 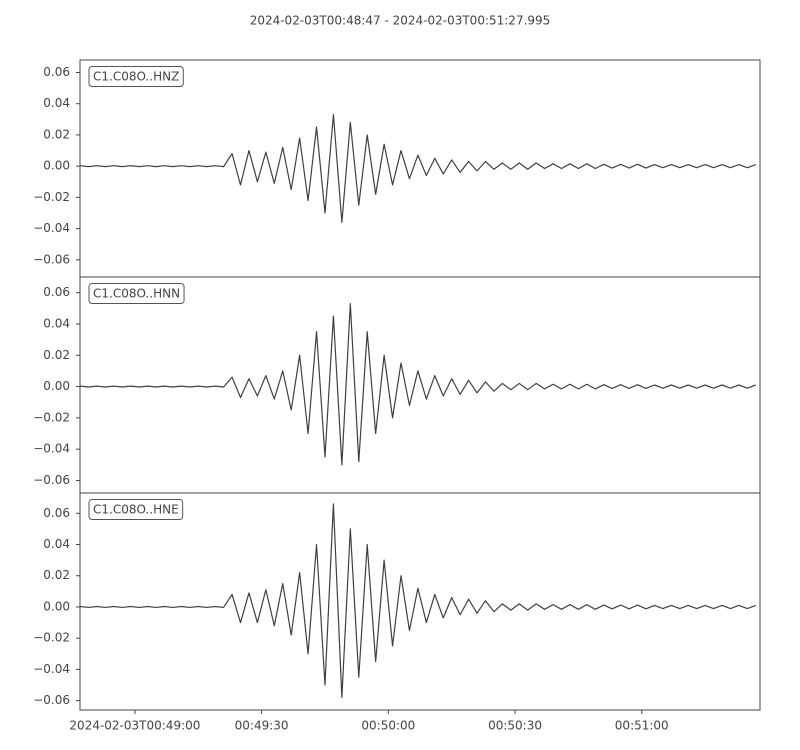 I want to click on x-tick-label: 2024-02-03T00:49:00, so click(x=134, y=726).